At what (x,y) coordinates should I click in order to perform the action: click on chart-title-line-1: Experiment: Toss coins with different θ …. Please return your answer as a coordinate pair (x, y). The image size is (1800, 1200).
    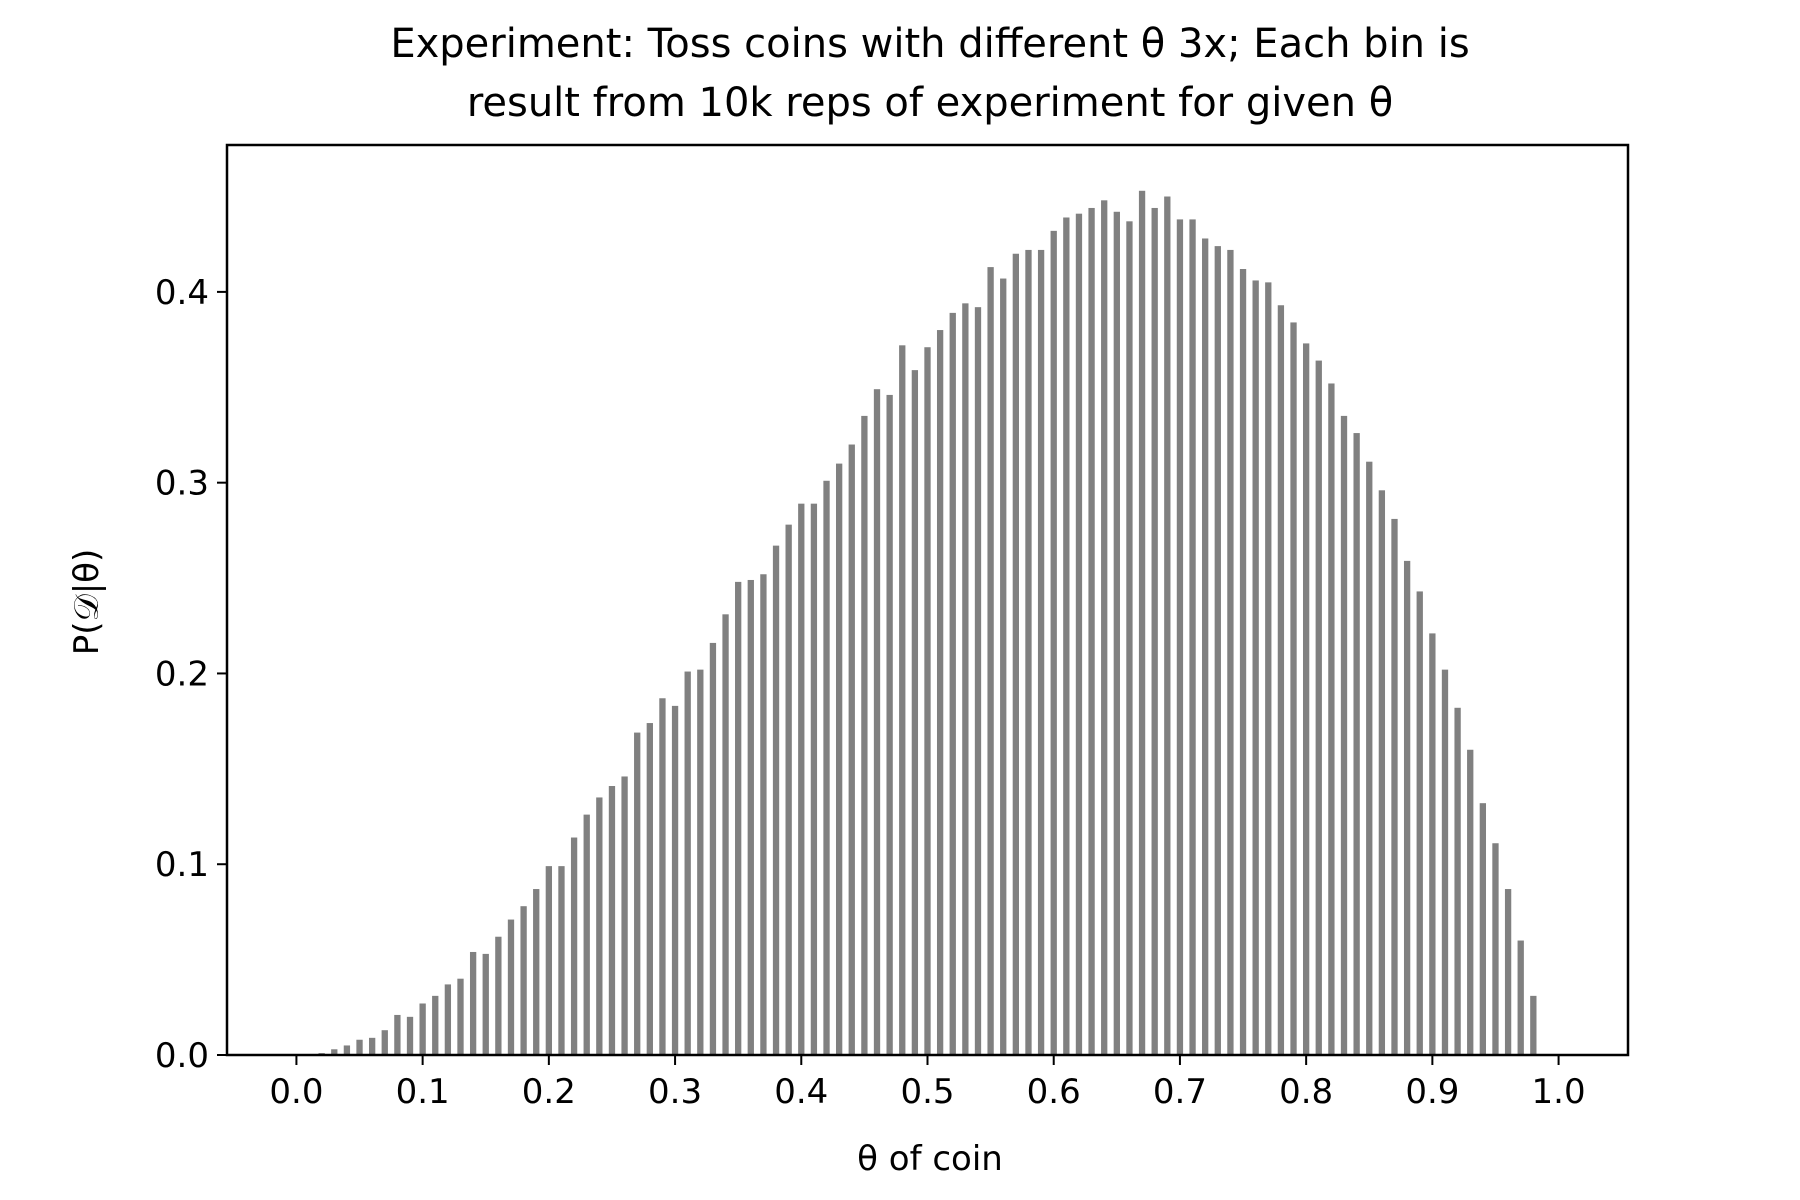
    Looking at the image, I should click on (929, 44).